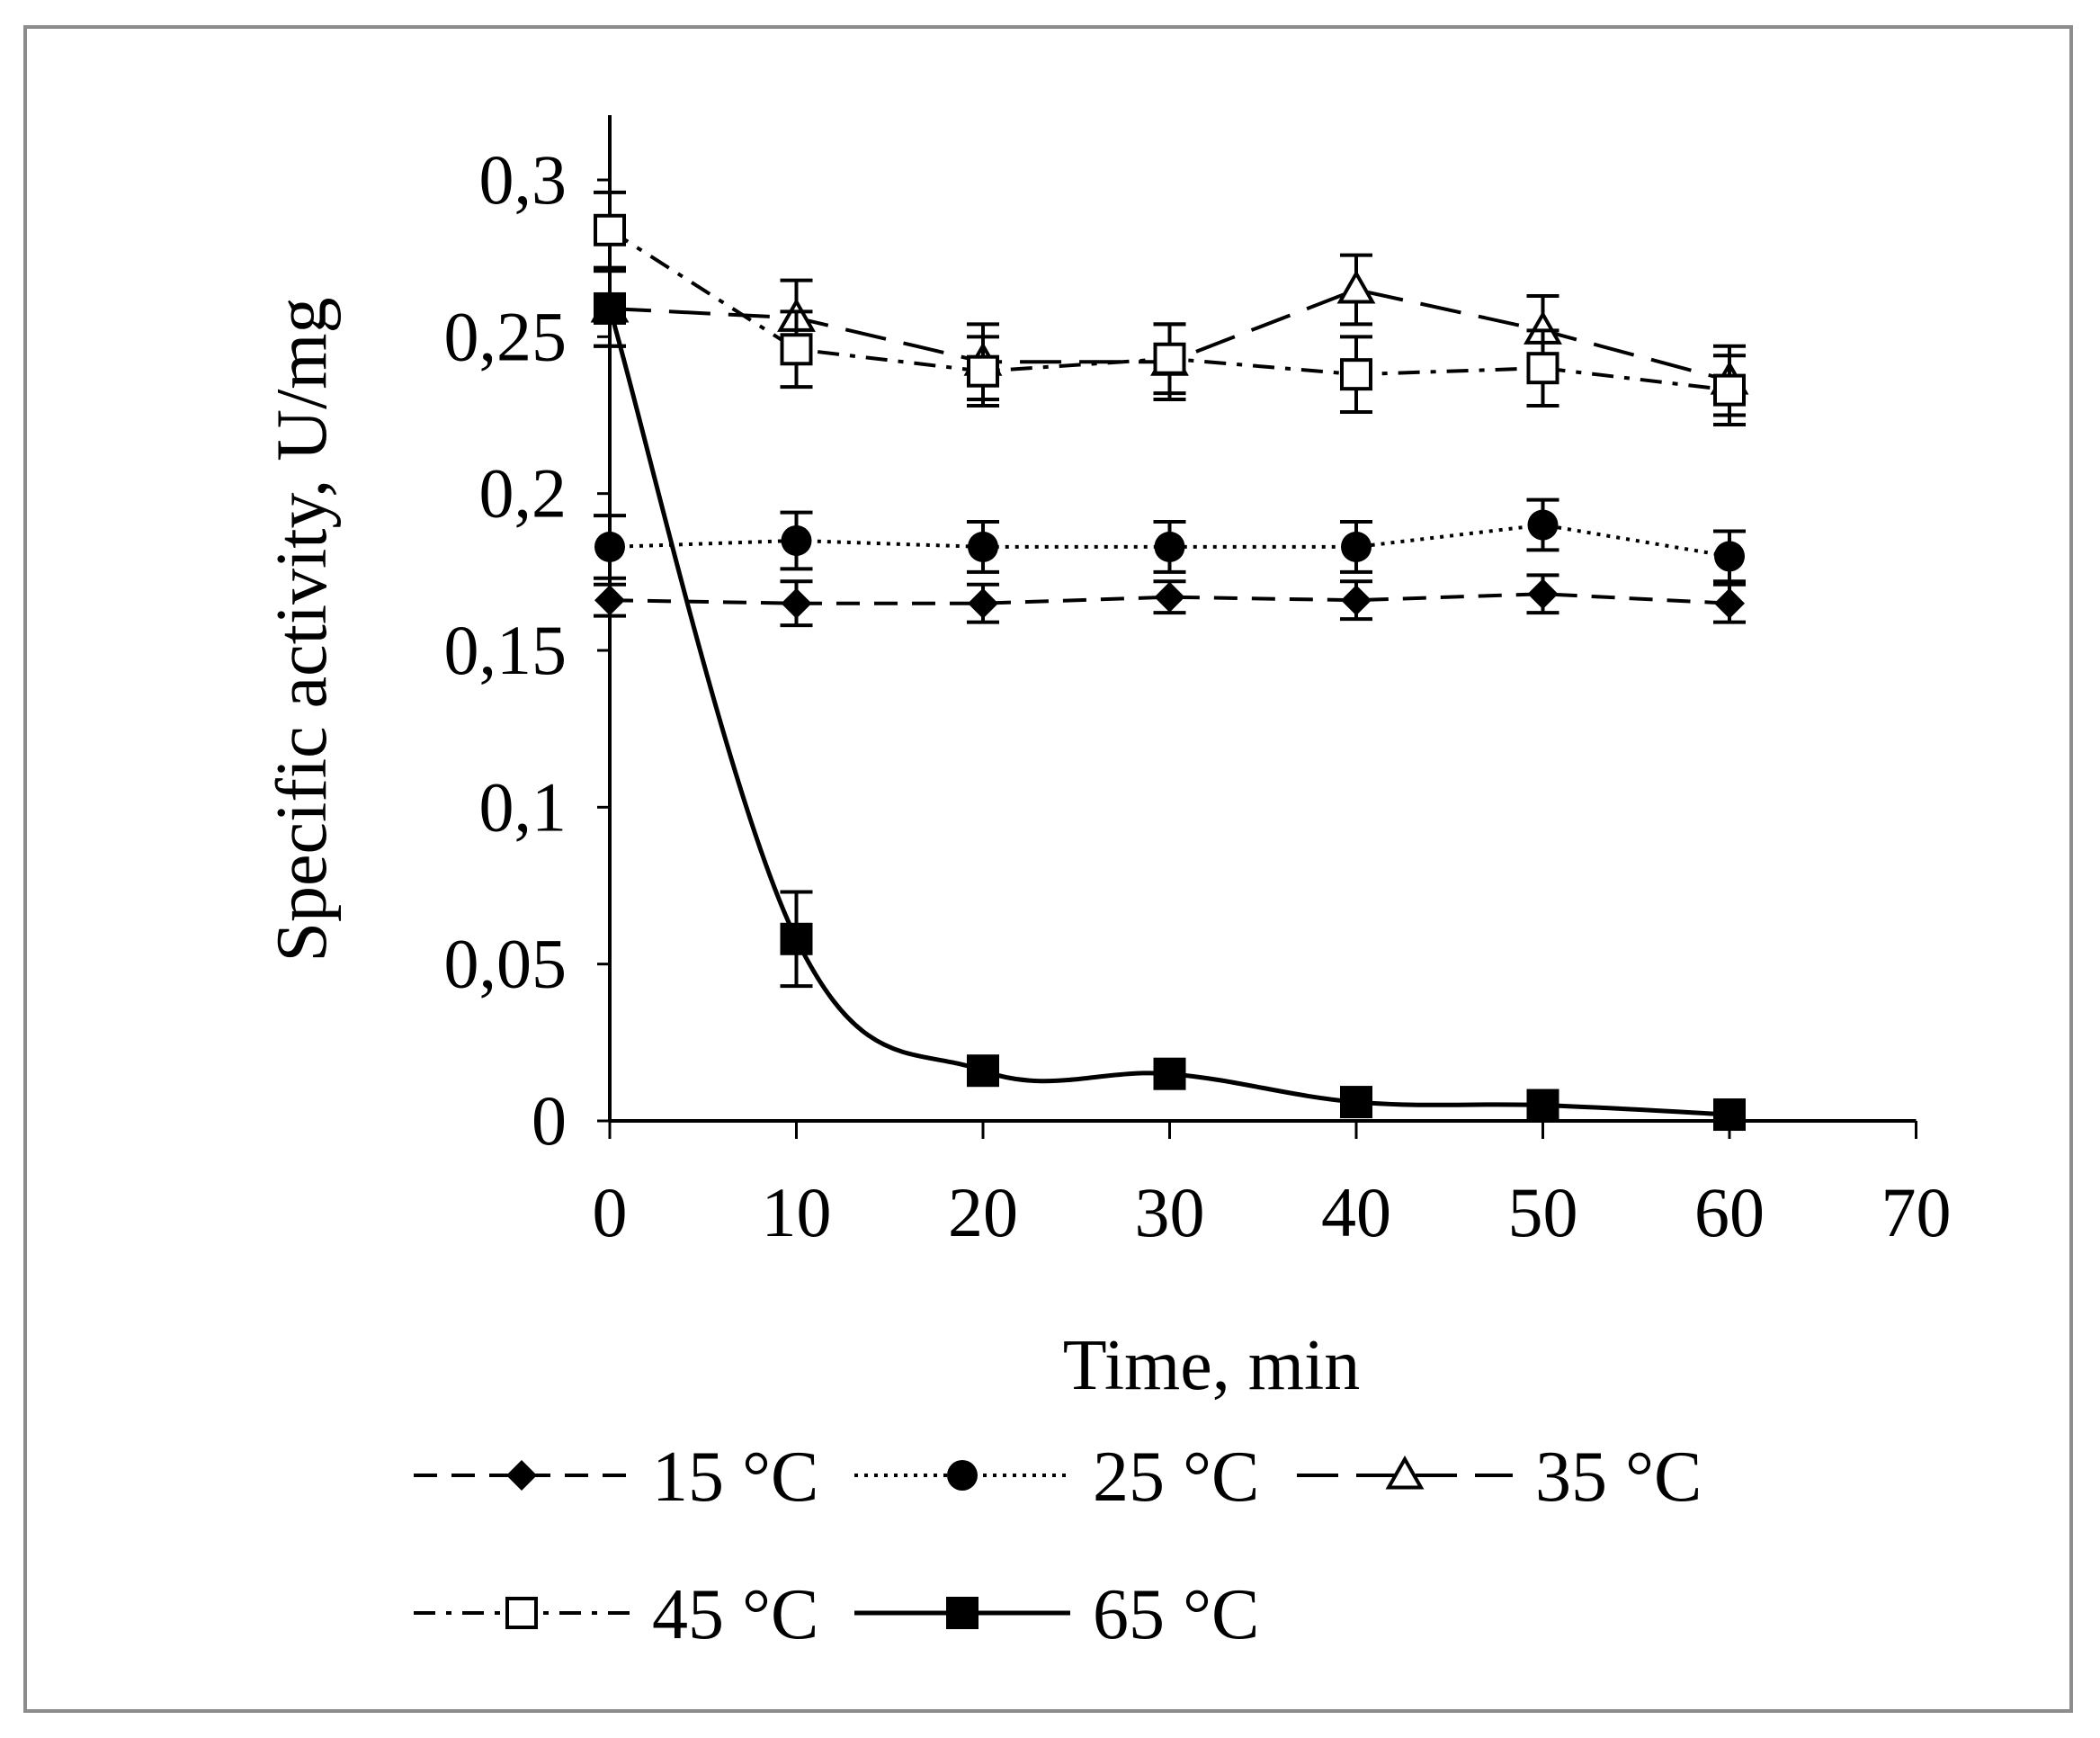  What do you see at coordinates (616, 1477) in the screenshot?
I see `legend-item: 15 °C` at bounding box center [616, 1477].